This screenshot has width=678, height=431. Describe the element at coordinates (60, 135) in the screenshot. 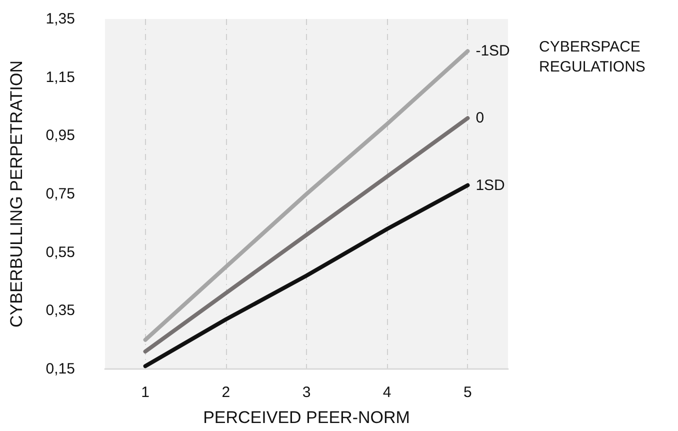

I see `y-tick-label: 0,95` at that location.